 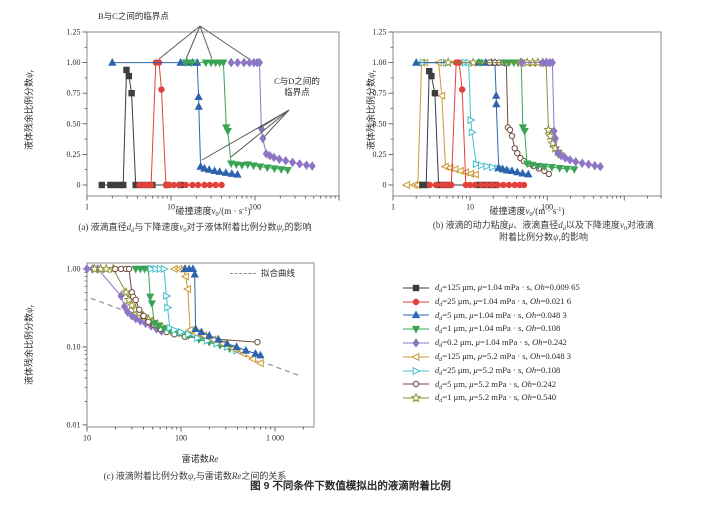 What do you see at coordinates (501, 343) in the screenshot?
I see `legend-label: dd=0.2 μm, μ=1.04 mPa · s, Oh=0.242` at bounding box center [501, 343].